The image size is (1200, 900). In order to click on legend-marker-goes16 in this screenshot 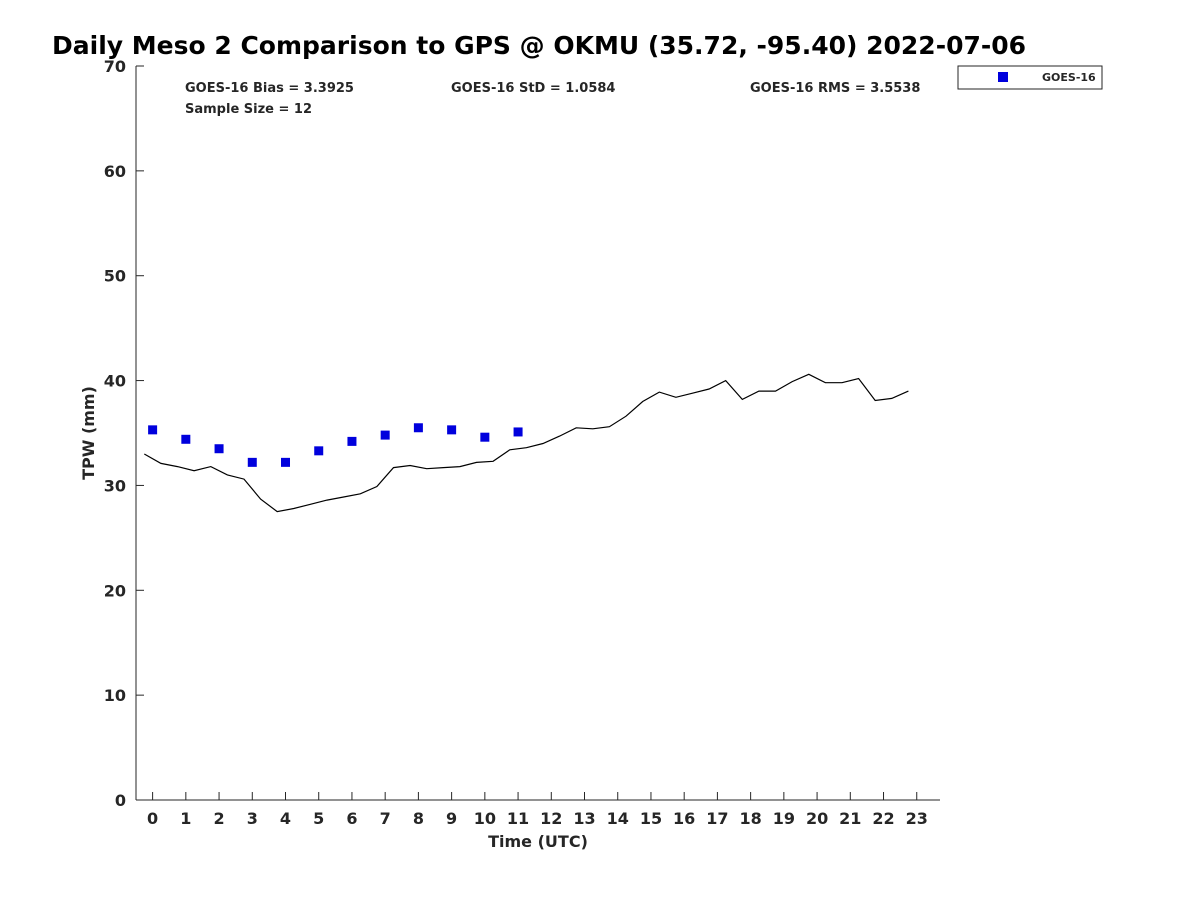, I will do `click(1003, 77)`.